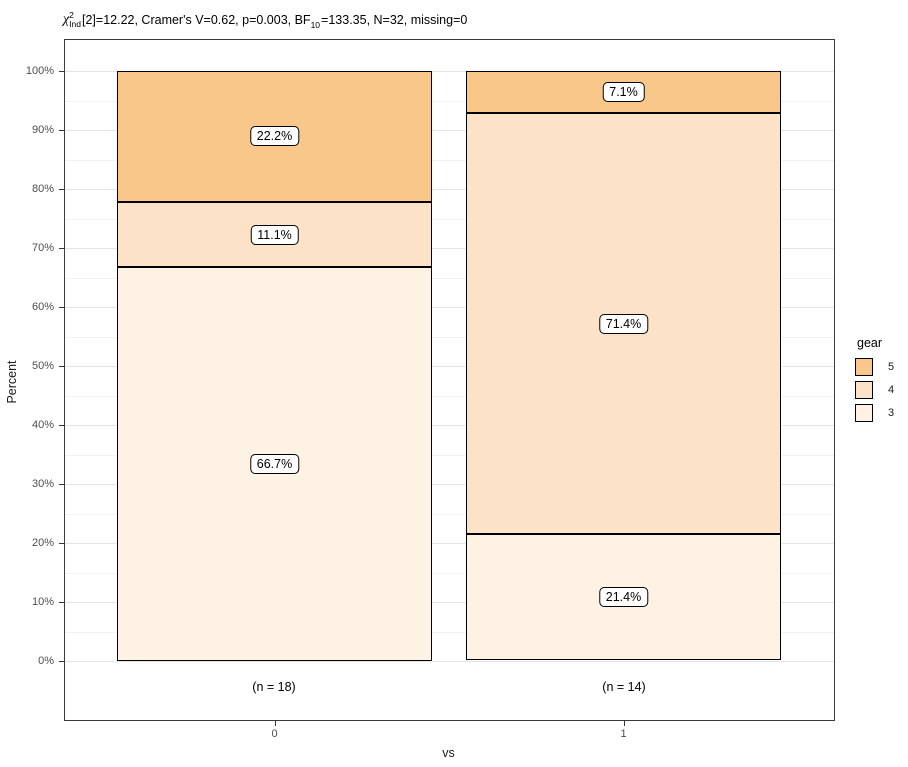 The width and height of the screenshot is (908, 767). Describe the element at coordinates (623, 323) in the screenshot. I see `bar-1-label-gear-4: 71.4%` at that location.